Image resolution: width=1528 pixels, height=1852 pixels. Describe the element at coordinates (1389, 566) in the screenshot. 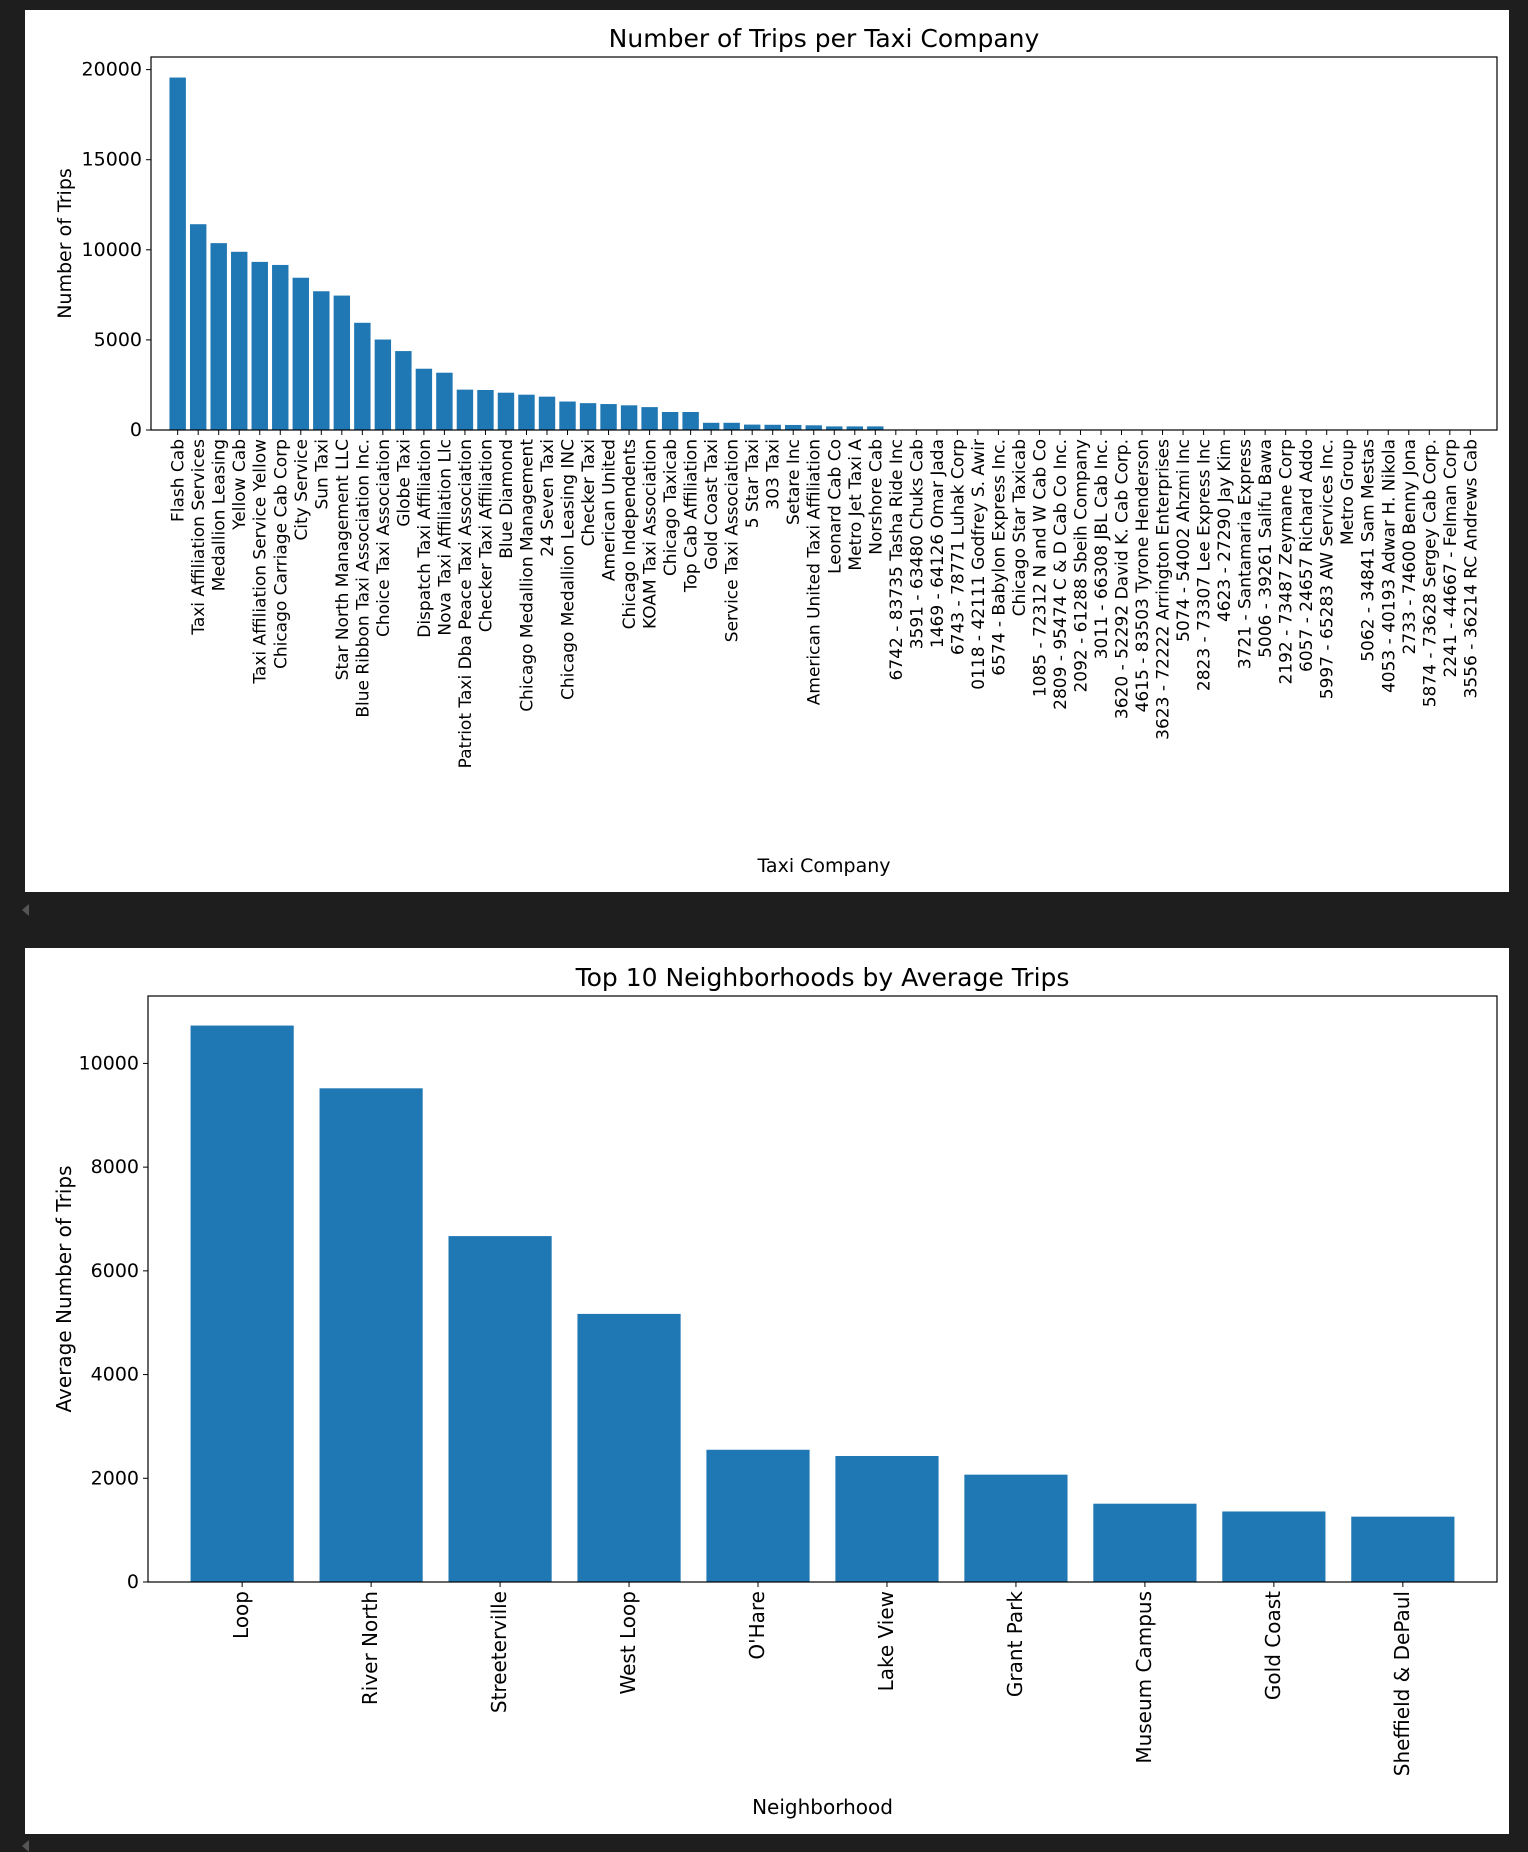

I see `x-tick-label: 4053 - 40193 Adwar H. Nikola` at that location.